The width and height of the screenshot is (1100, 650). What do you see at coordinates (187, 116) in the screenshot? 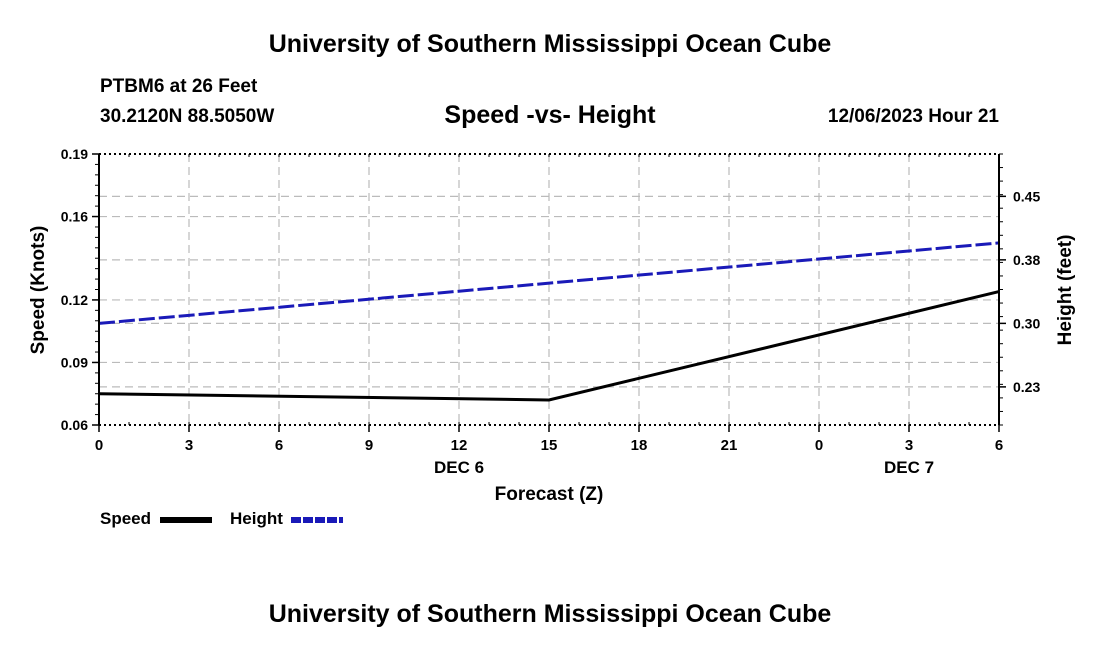
I see `station-coords: 30.2120N 88.5050W` at bounding box center [187, 116].